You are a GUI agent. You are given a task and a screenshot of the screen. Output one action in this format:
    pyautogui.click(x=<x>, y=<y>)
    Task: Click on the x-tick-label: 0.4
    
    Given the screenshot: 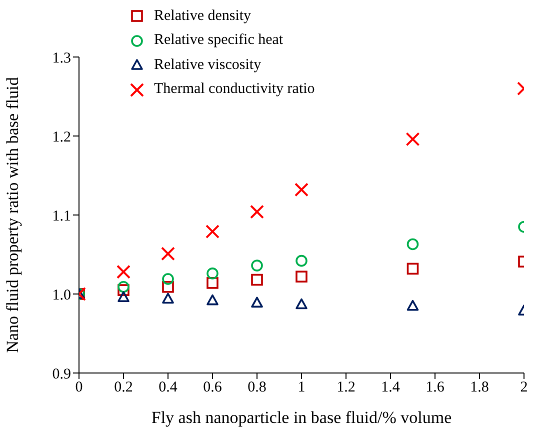 What is the action you would take?
    pyautogui.click(x=168, y=388)
    